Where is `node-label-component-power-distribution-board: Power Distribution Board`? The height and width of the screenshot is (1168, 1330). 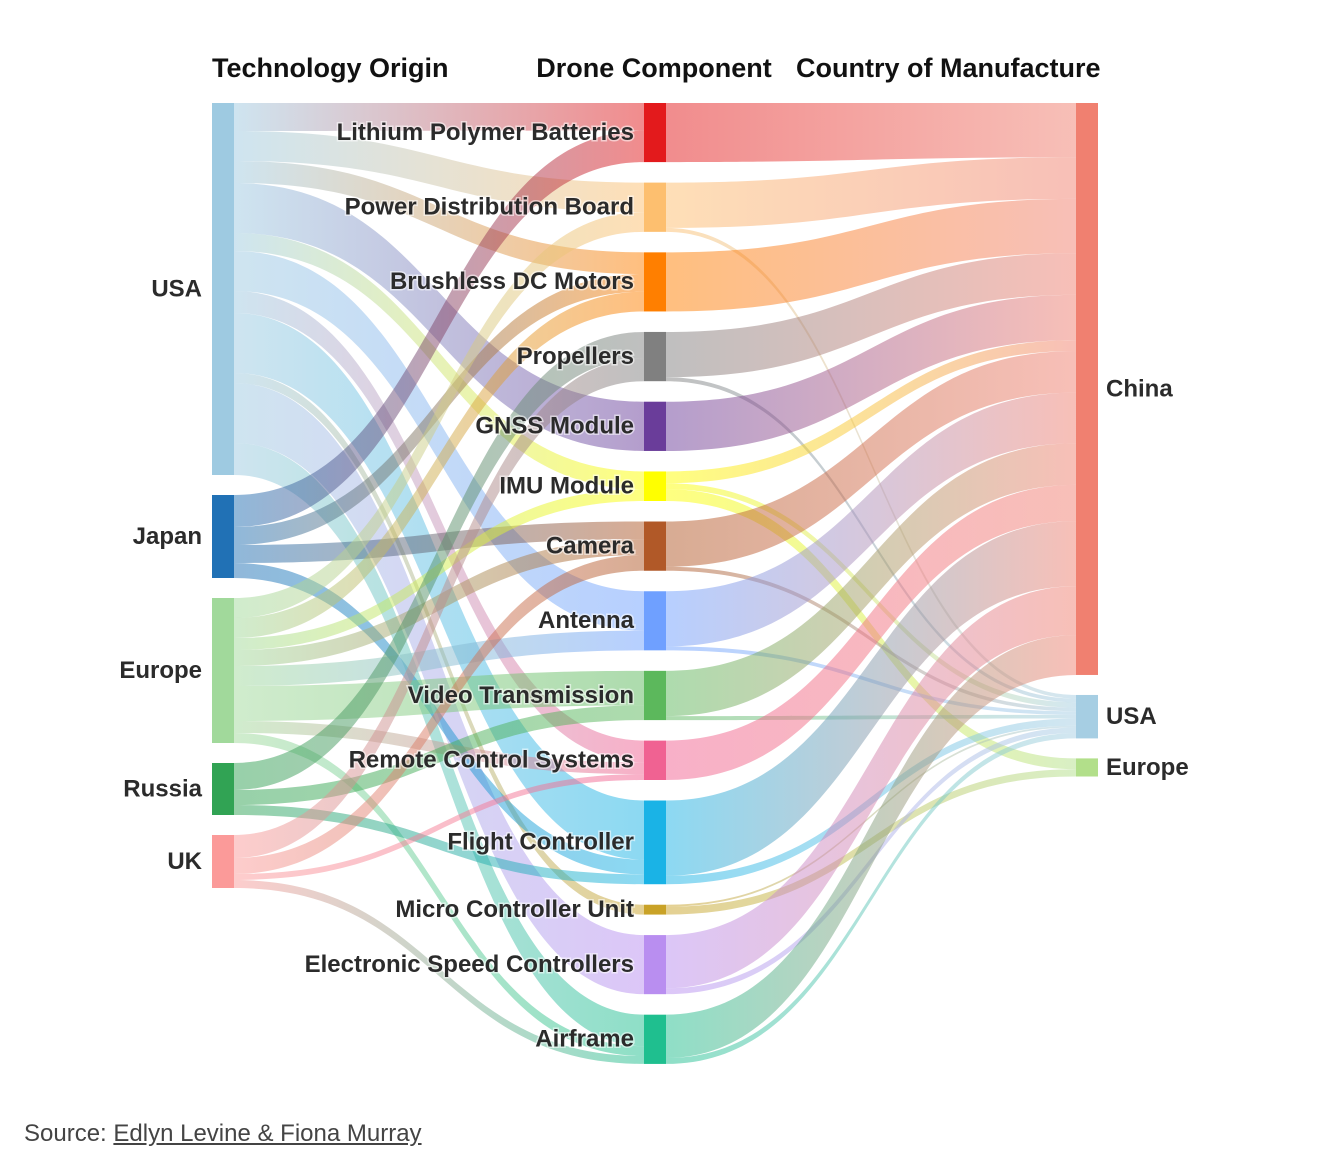
node-label-component-power-distribution-board: Power Distribution Board is located at coordinates (489, 207).